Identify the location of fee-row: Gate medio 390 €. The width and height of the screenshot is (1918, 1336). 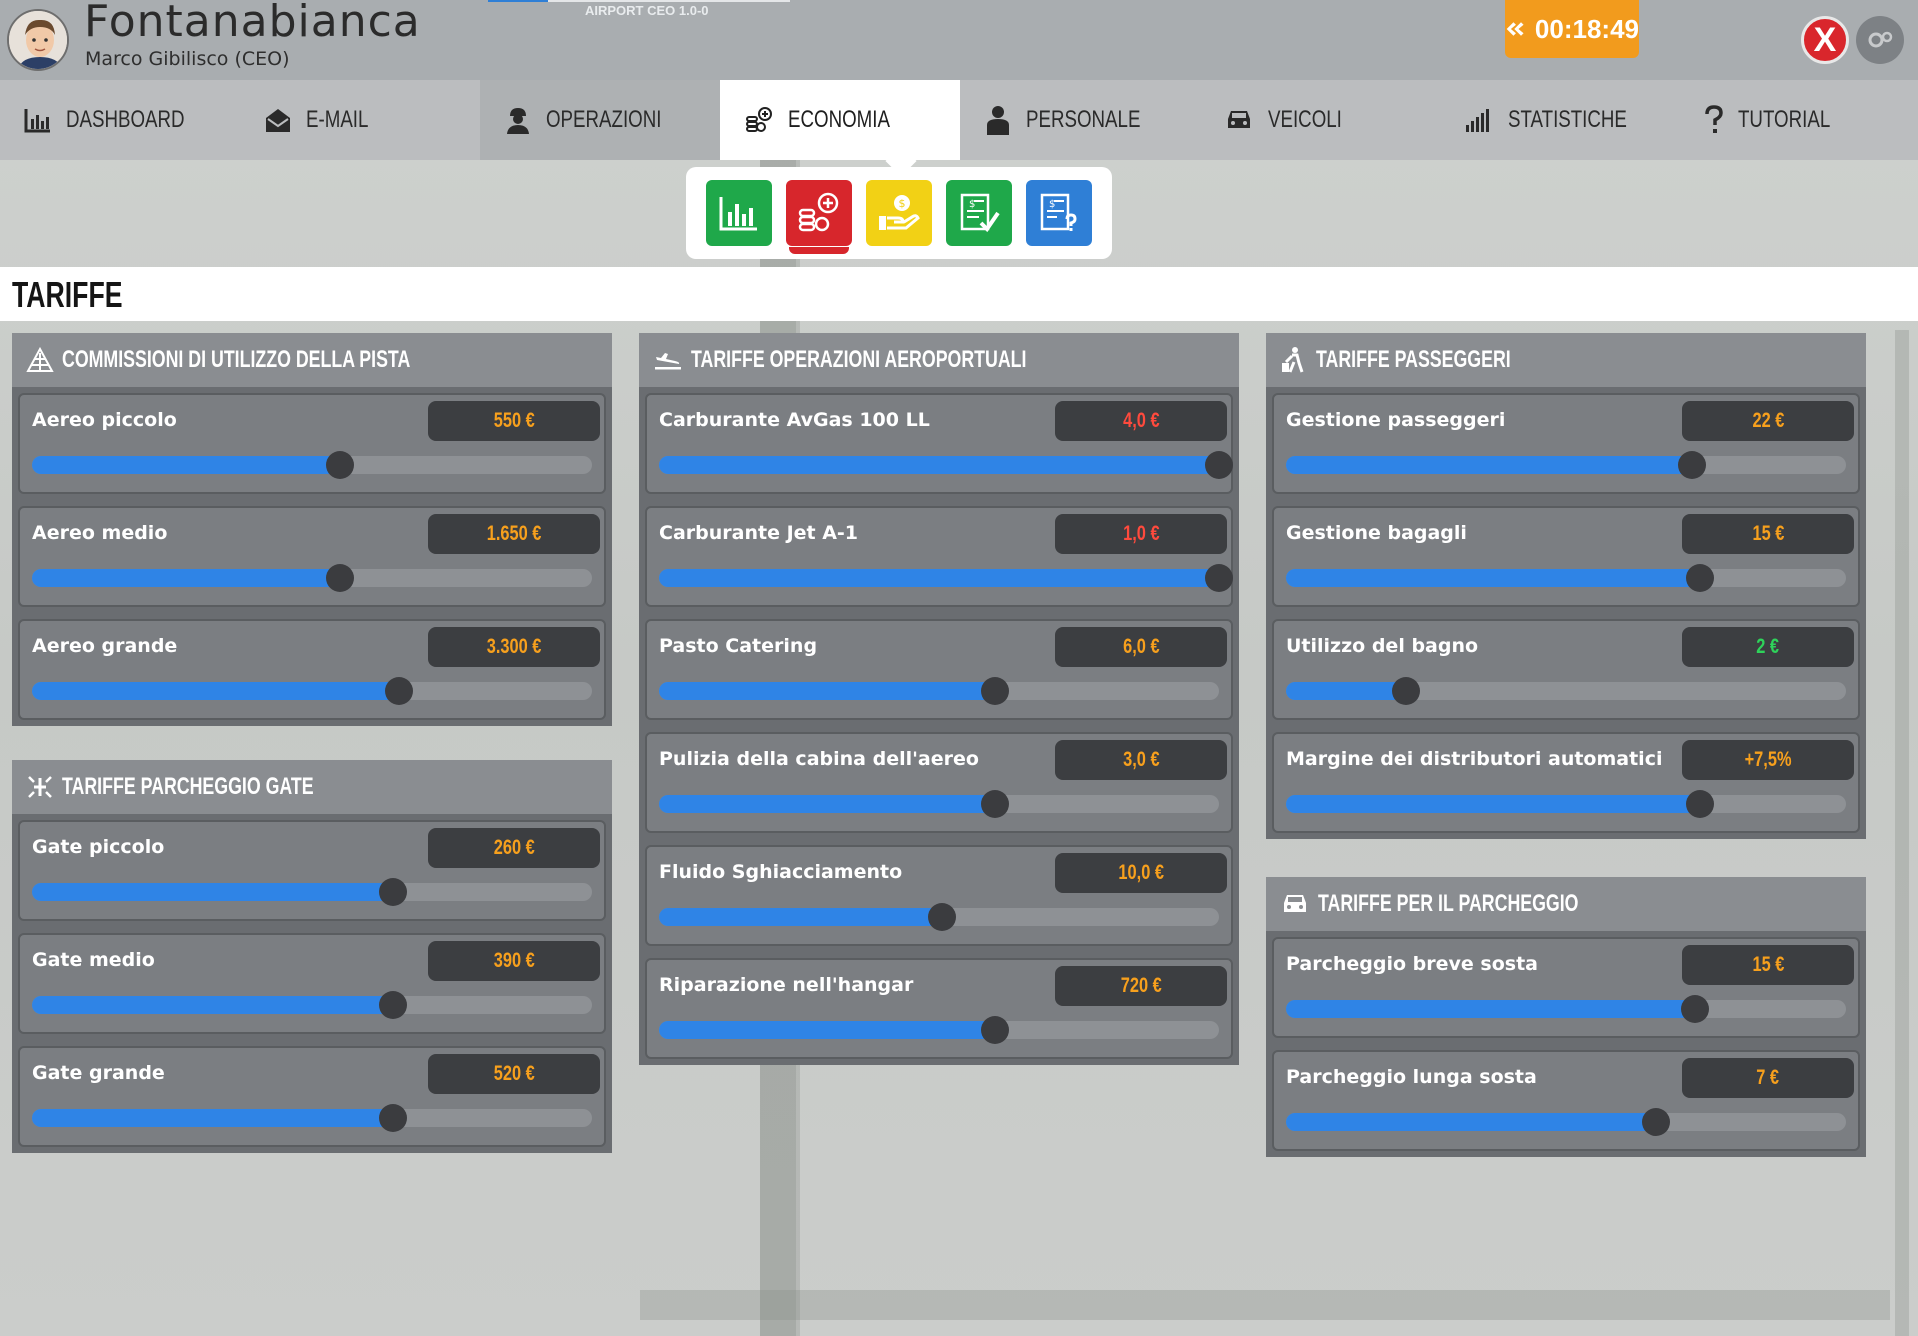
(312, 983).